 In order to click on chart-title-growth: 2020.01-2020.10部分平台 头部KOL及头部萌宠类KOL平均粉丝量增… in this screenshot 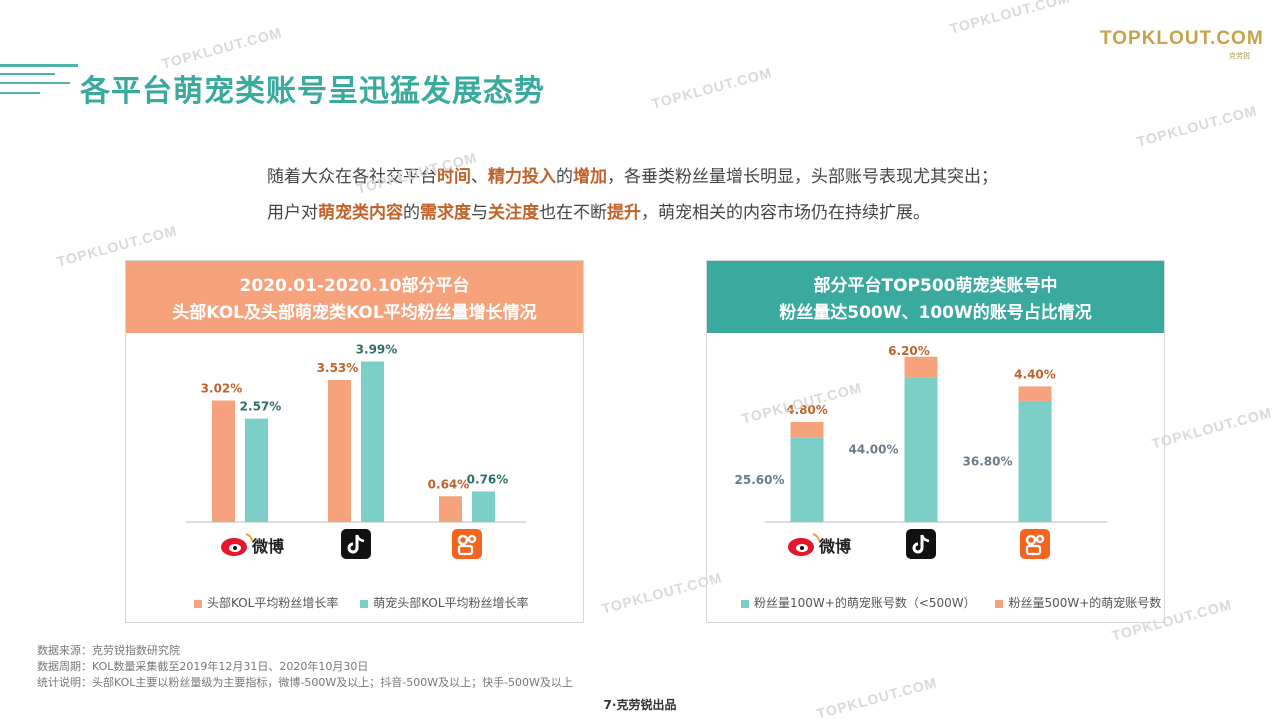, I will do `click(354, 297)`.